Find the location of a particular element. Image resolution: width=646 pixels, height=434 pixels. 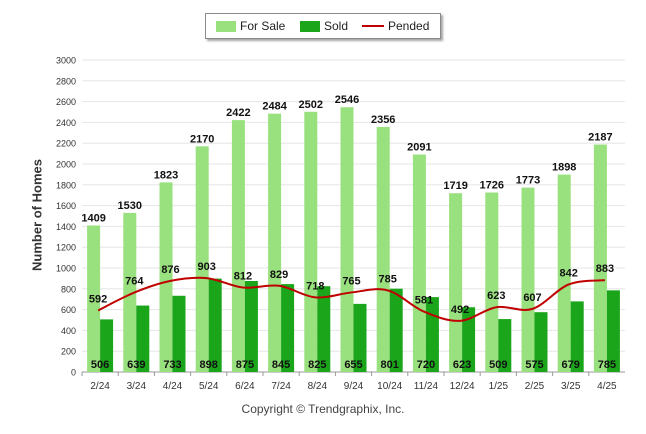

legend-swatch-sold is located at coordinates (310, 26).